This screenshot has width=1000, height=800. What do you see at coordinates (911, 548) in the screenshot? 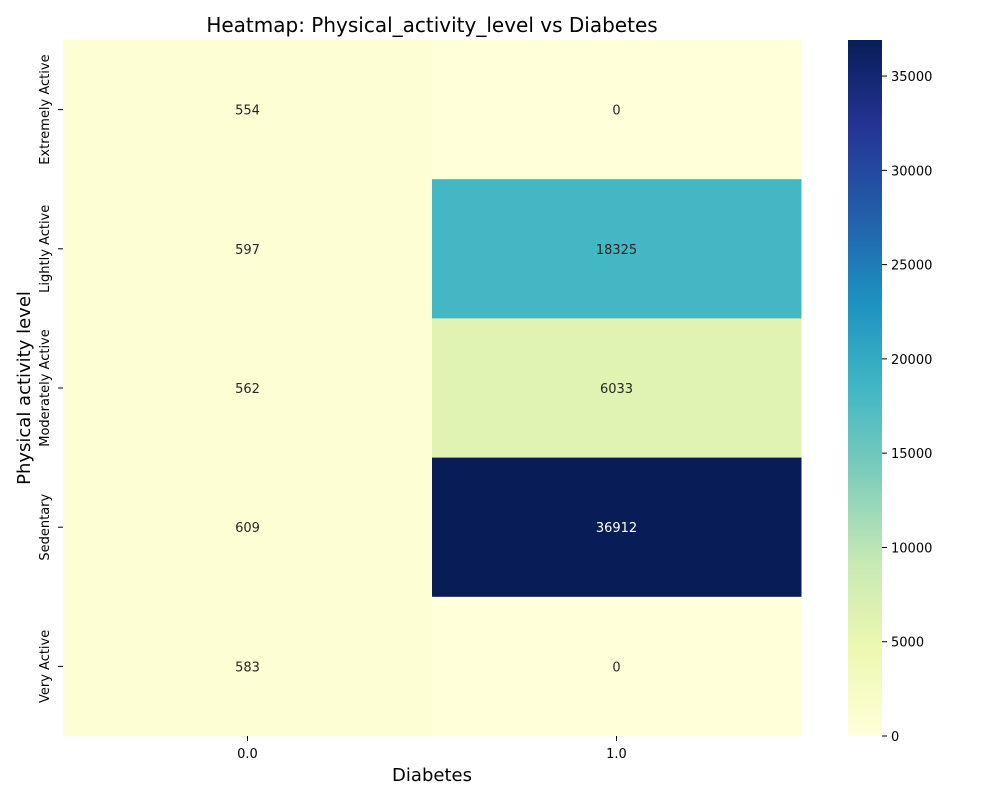
I see `colorbar-tick-label: 10000` at bounding box center [911, 548].